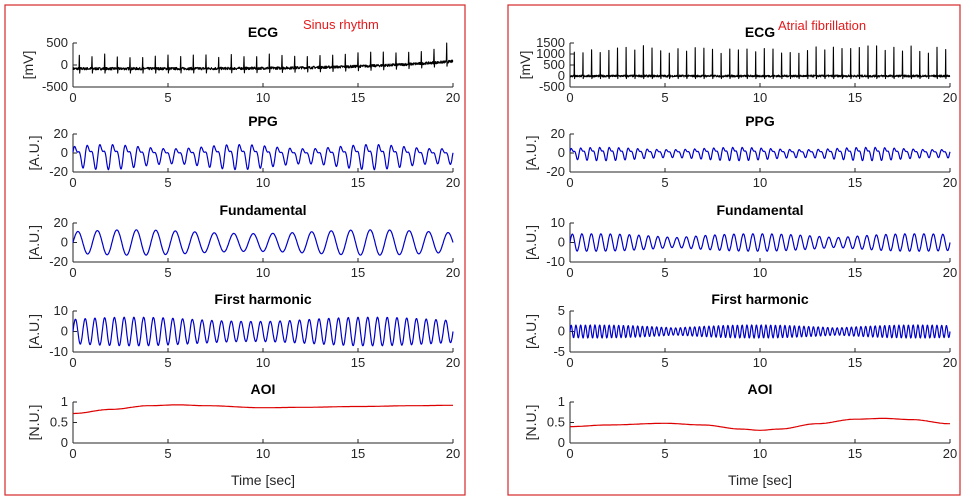 This screenshot has height=502, width=964. Describe the element at coordinates (556, 422) in the screenshot. I see `y-tick-label: 0.5` at that location.